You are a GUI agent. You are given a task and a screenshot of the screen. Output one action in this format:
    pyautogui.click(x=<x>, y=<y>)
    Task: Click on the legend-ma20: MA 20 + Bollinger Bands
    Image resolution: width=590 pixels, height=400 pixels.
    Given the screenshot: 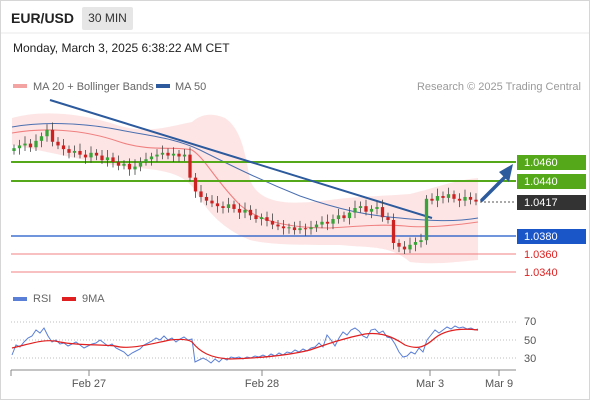 What is the action you would take?
    pyautogui.click(x=93, y=87)
    